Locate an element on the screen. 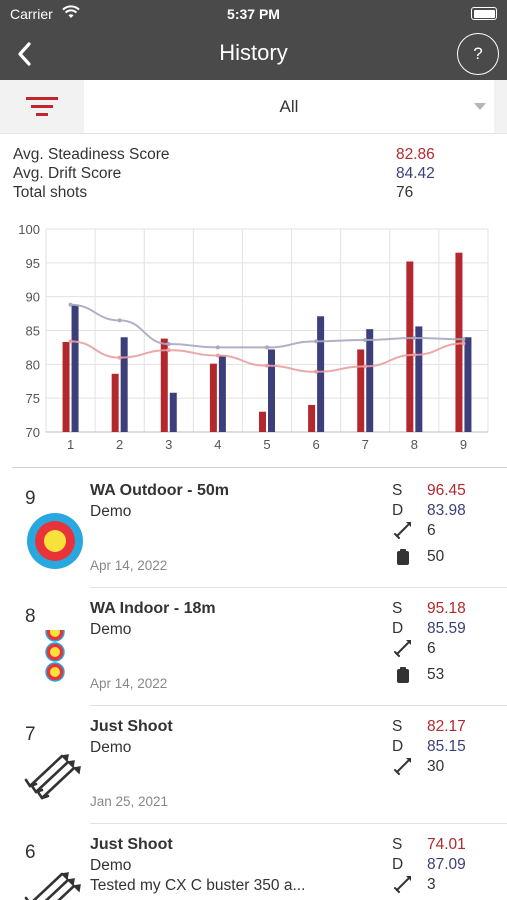 This screenshot has width=507, height=900. round-score-icon is located at coordinates (403, 557).